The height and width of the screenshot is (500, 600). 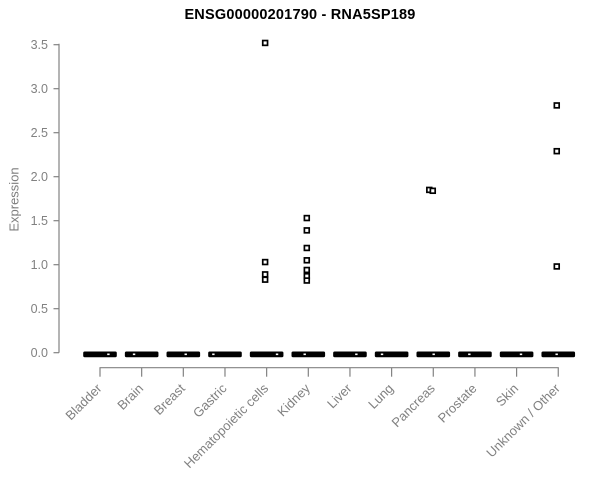 I want to click on x-tick-label: Unknown / Other, so click(x=523, y=420).